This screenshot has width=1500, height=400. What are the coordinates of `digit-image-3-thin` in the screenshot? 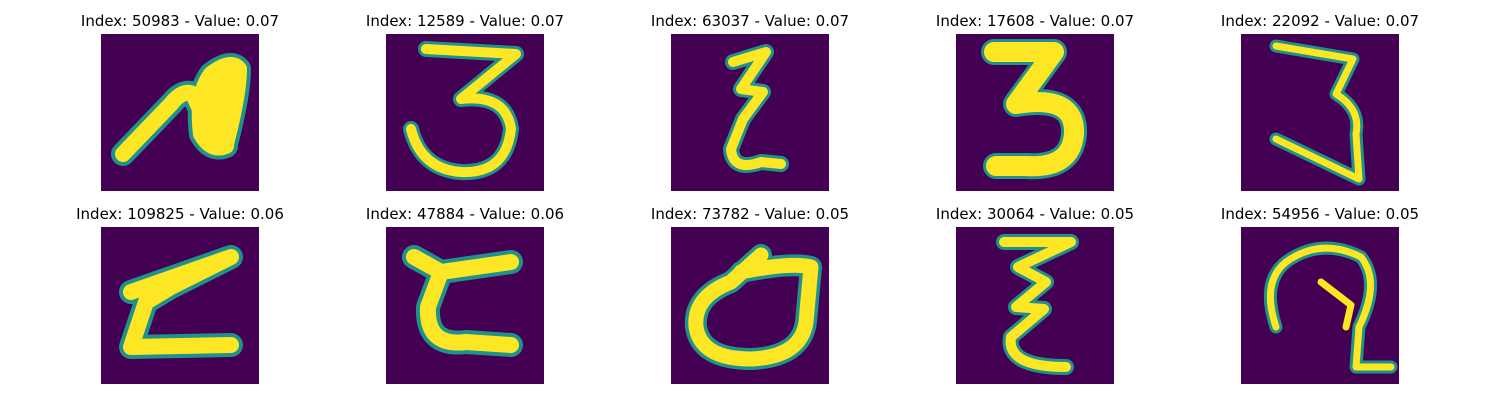 It's located at (1320, 112).